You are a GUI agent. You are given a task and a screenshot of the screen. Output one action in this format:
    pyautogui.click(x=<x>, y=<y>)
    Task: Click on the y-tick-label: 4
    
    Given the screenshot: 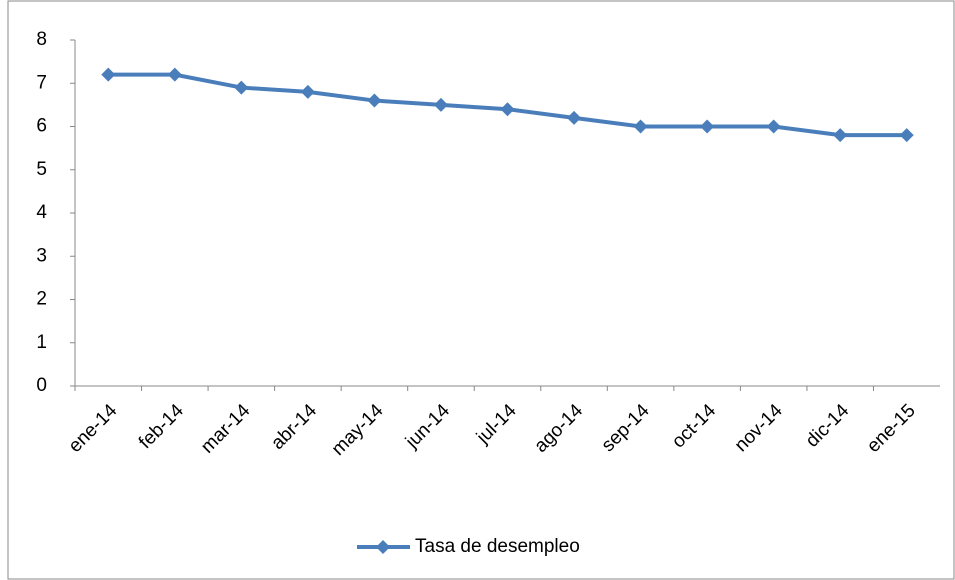 What is the action you would take?
    pyautogui.click(x=41, y=212)
    